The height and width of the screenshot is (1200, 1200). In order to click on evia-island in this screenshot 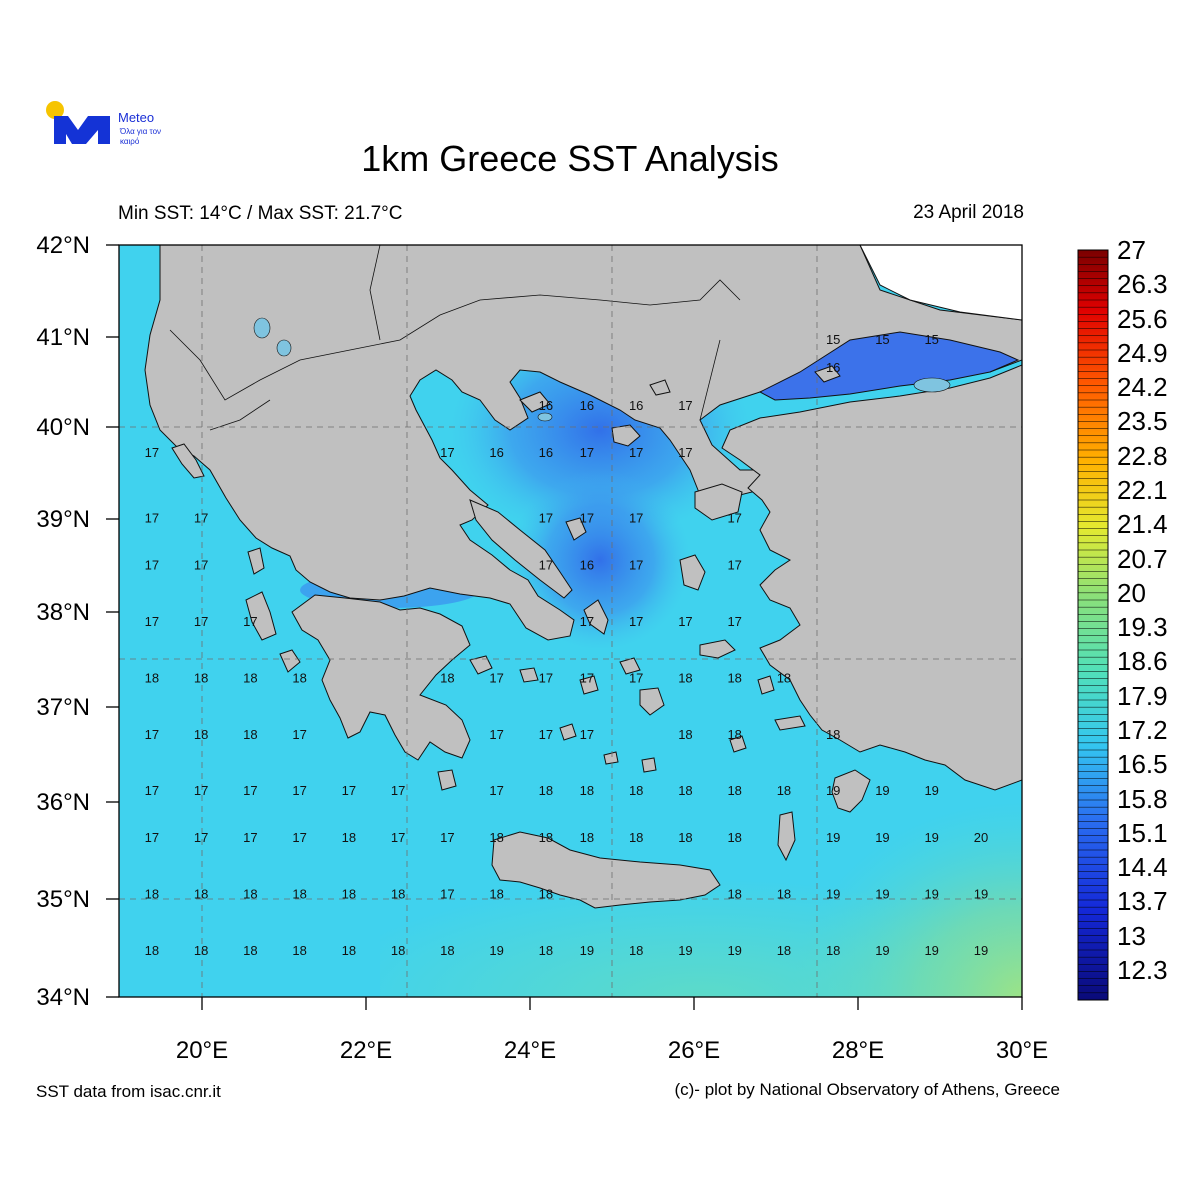, I will do `click(521, 549)`.